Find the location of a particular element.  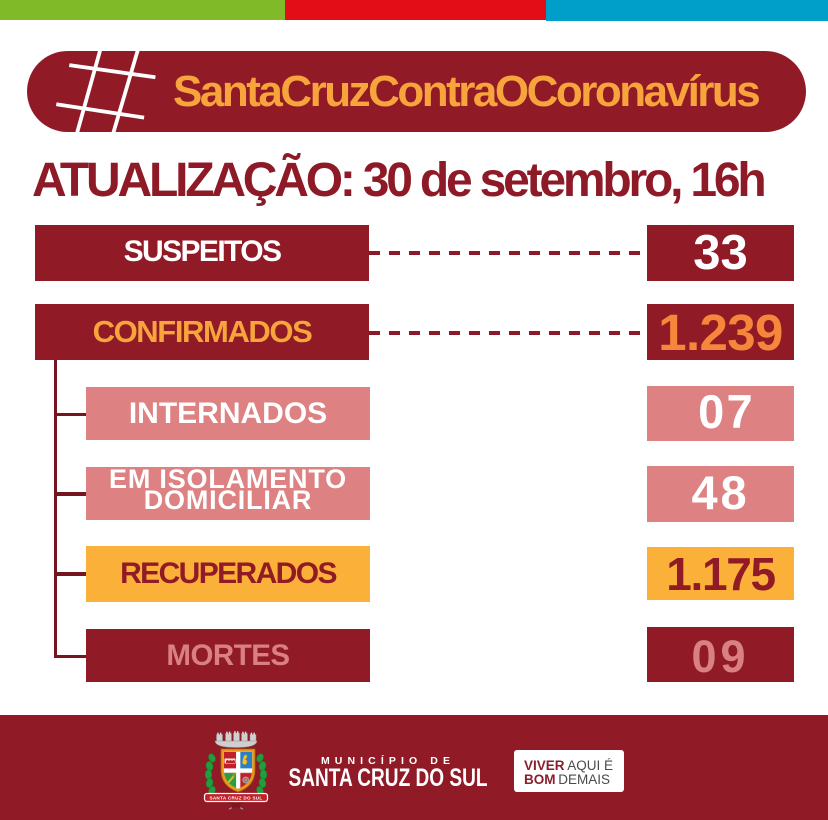

svg-text: SANTA CRUZ DO SUL is located at coordinates (235, 798).